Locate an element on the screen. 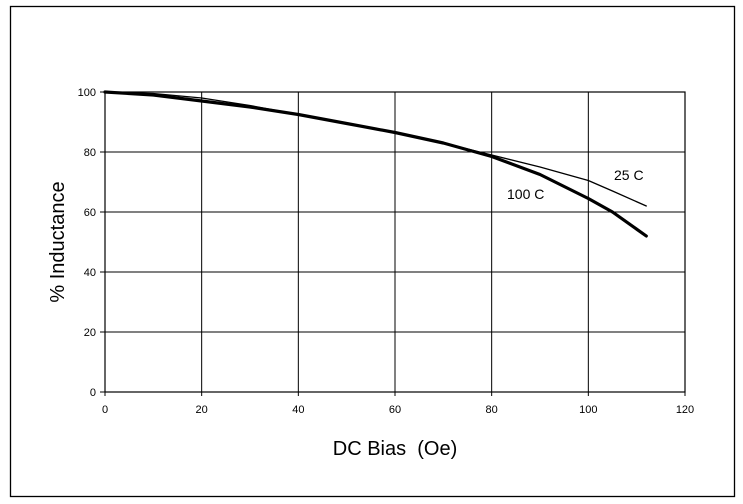  y-axis-label: % Inductance is located at coordinates (58, 241).